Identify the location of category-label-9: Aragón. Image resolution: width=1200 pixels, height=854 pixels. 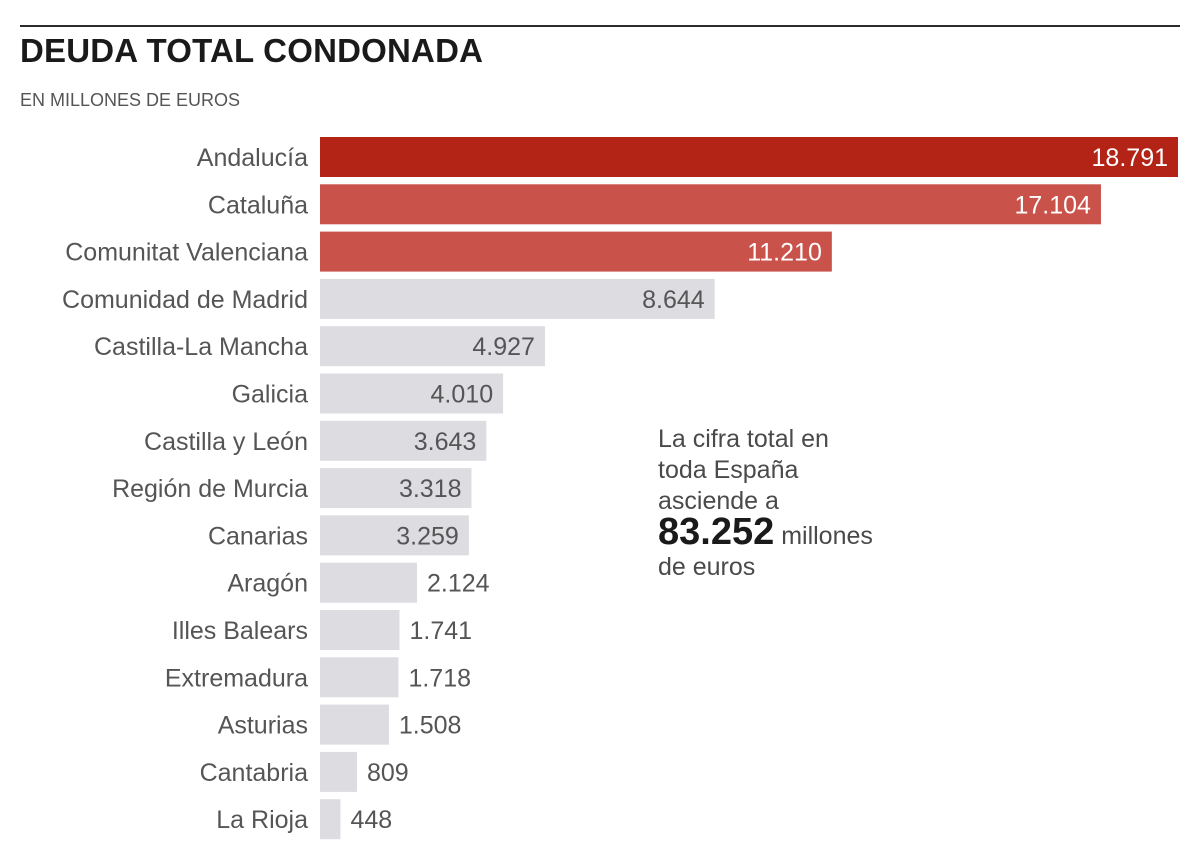
(267, 584).